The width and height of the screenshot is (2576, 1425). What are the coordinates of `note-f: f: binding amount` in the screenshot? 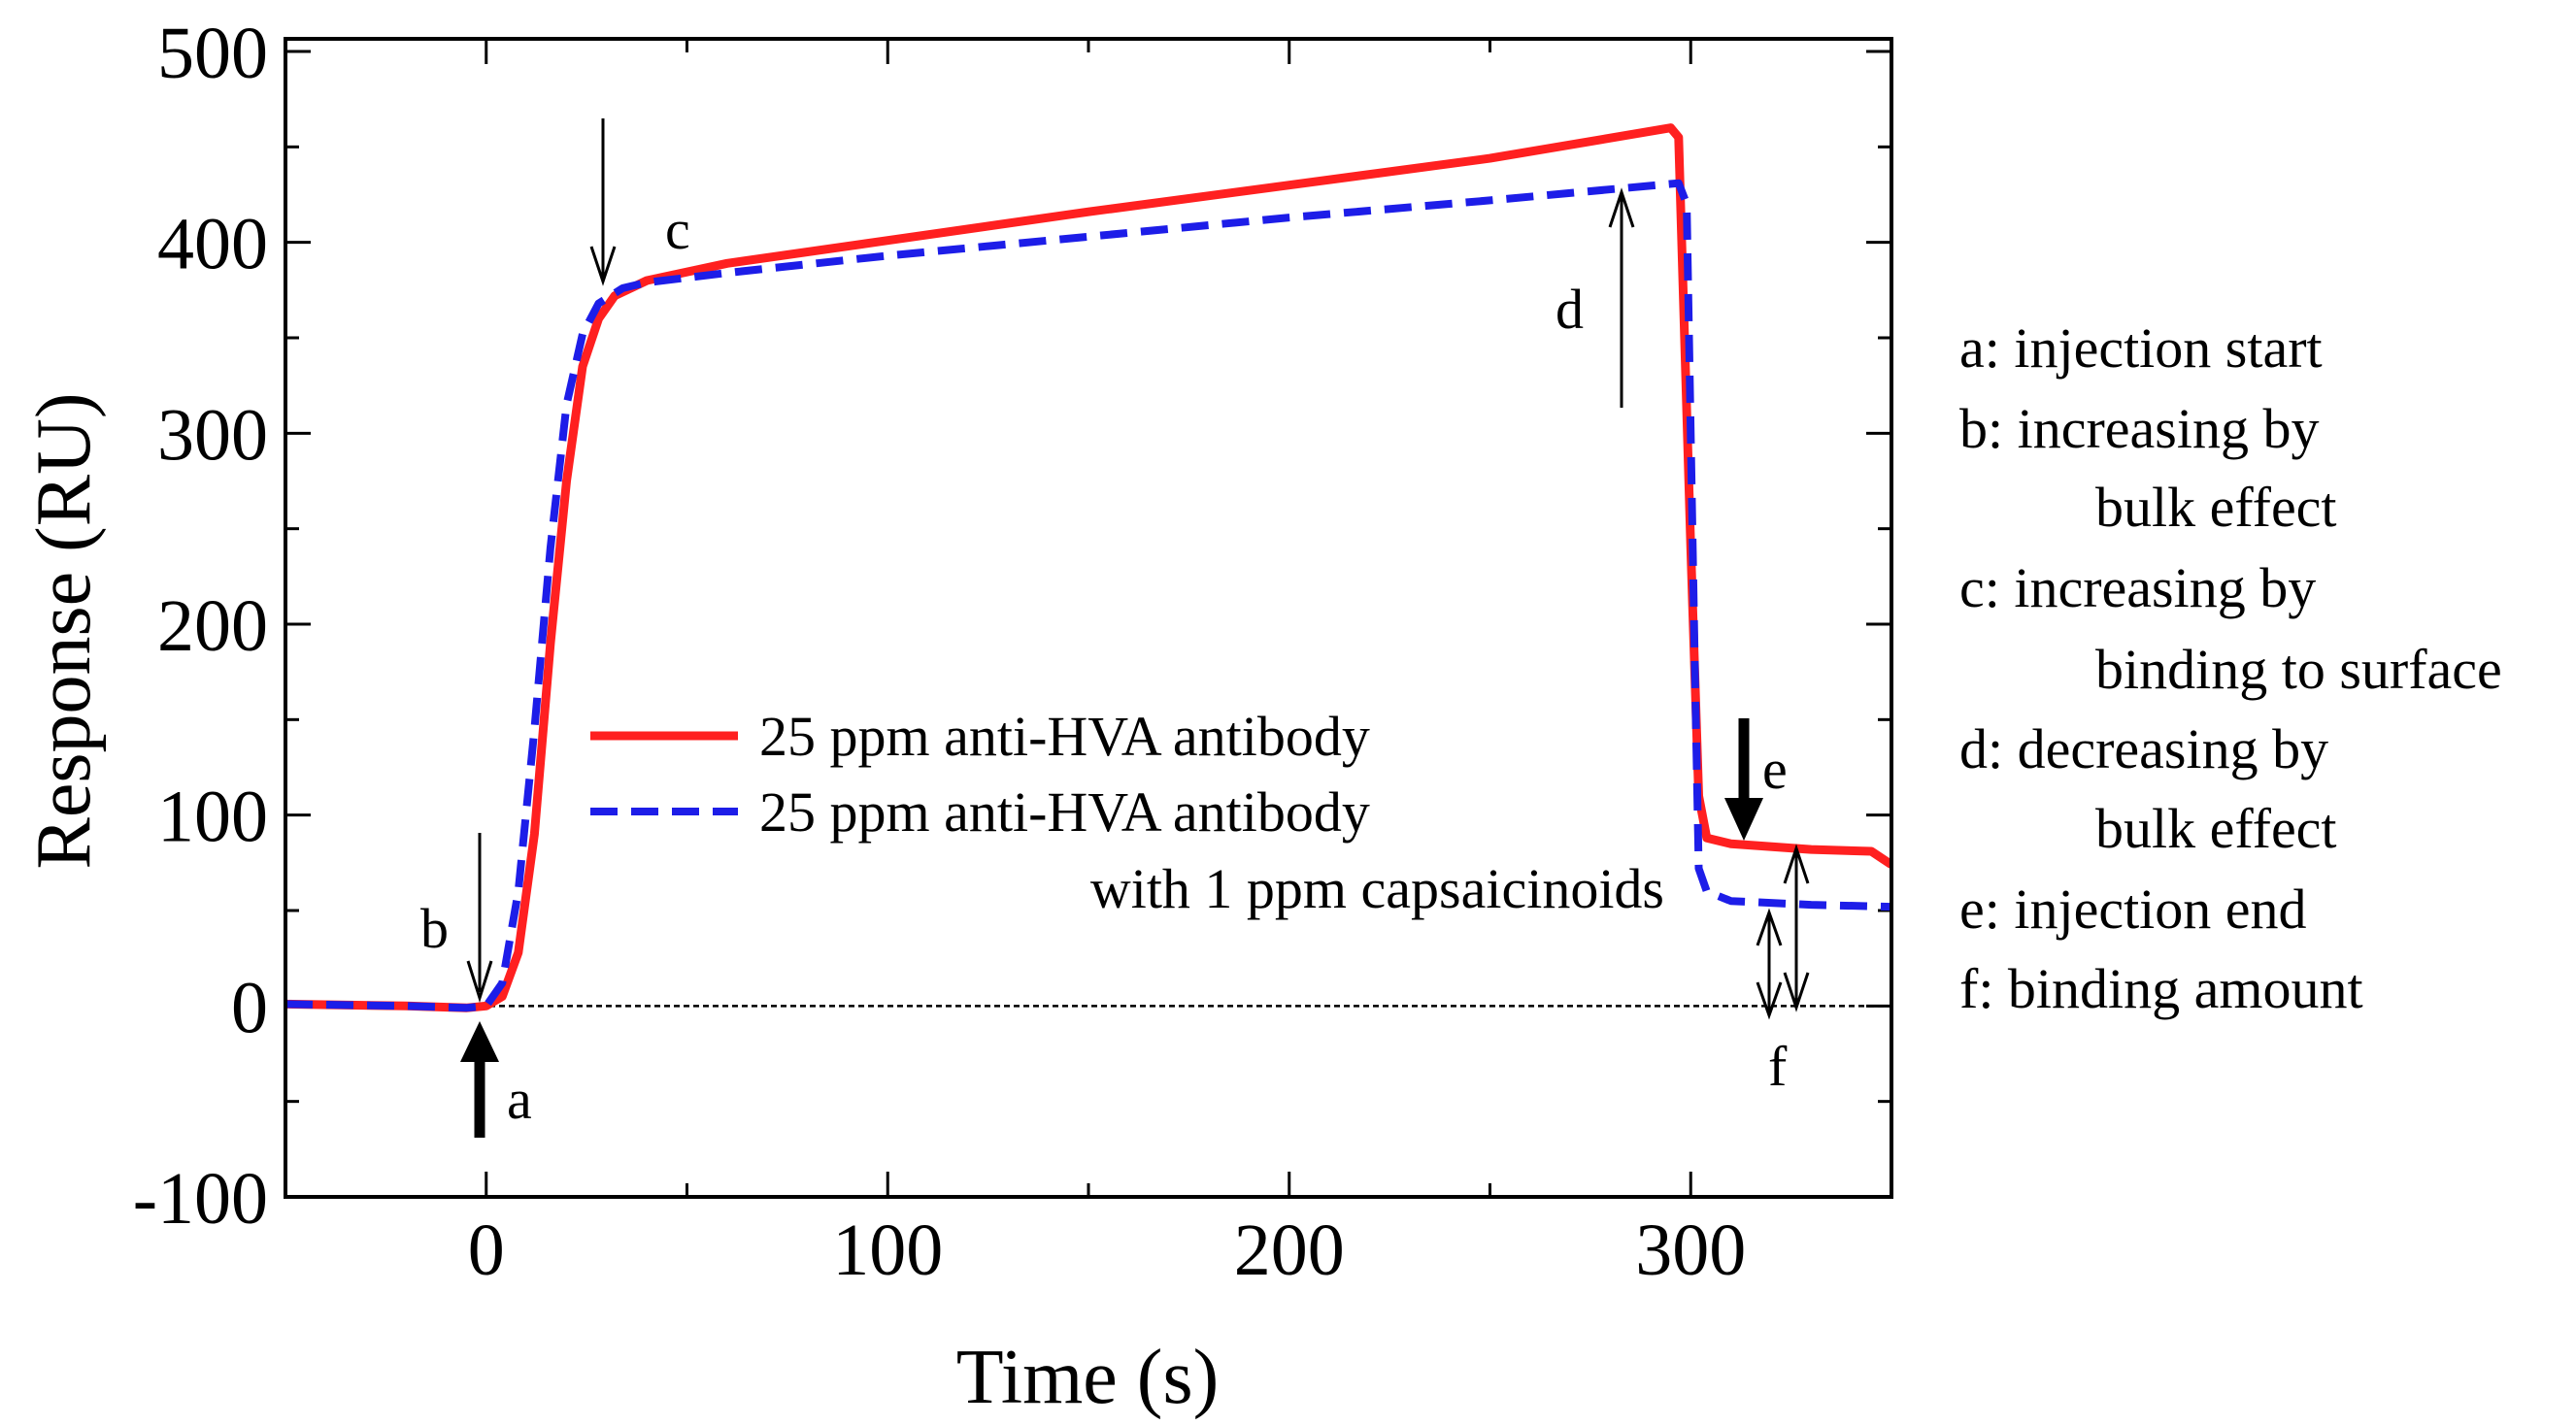 It's located at (2161, 988).